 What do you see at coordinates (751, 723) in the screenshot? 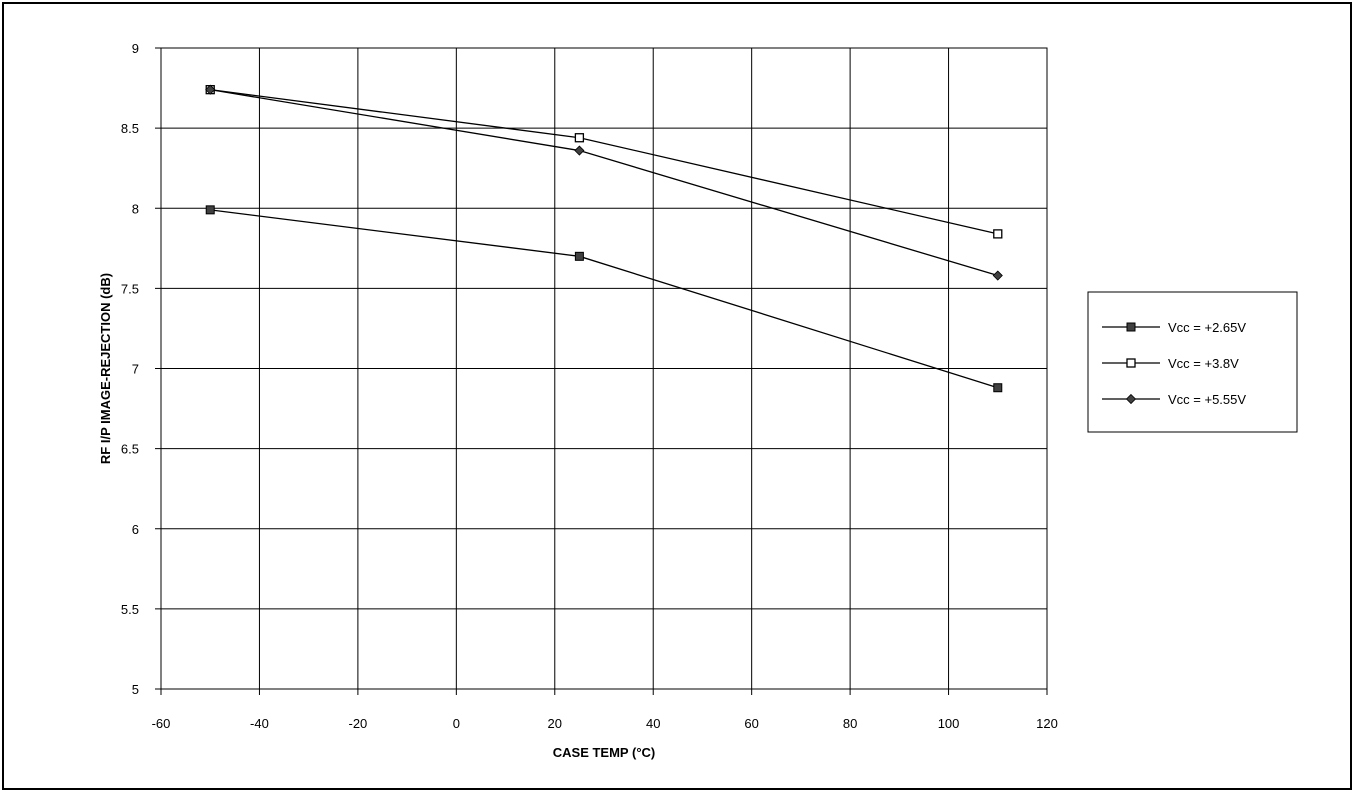
I see `x-tick-label: 60` at bounding box center [751, 723].